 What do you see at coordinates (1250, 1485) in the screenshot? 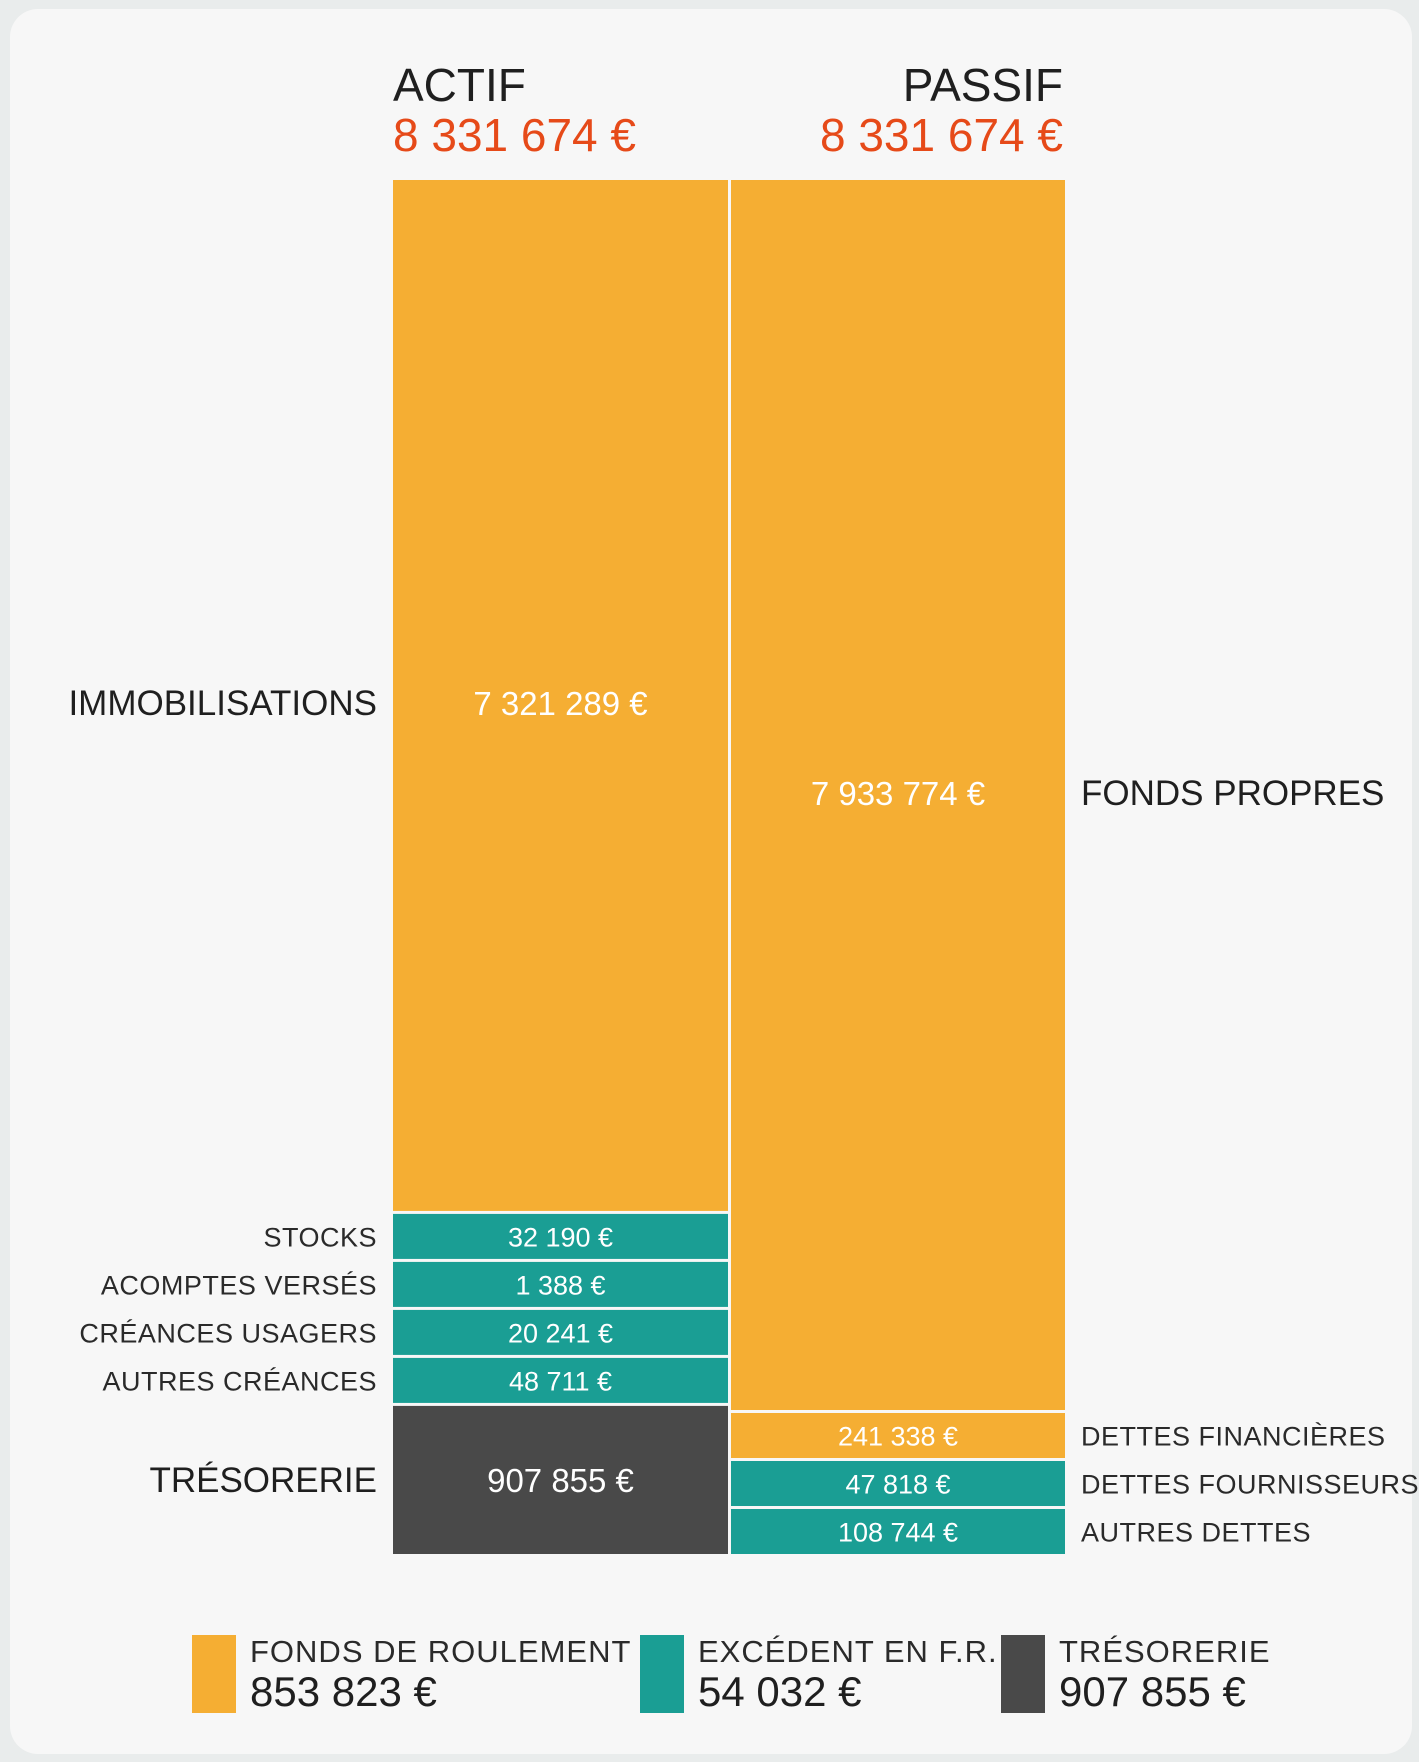
I see `passif-label-dettes-fournisseurs: DETTES FOURNISSEURS` at bounding box center [1250, 1485].